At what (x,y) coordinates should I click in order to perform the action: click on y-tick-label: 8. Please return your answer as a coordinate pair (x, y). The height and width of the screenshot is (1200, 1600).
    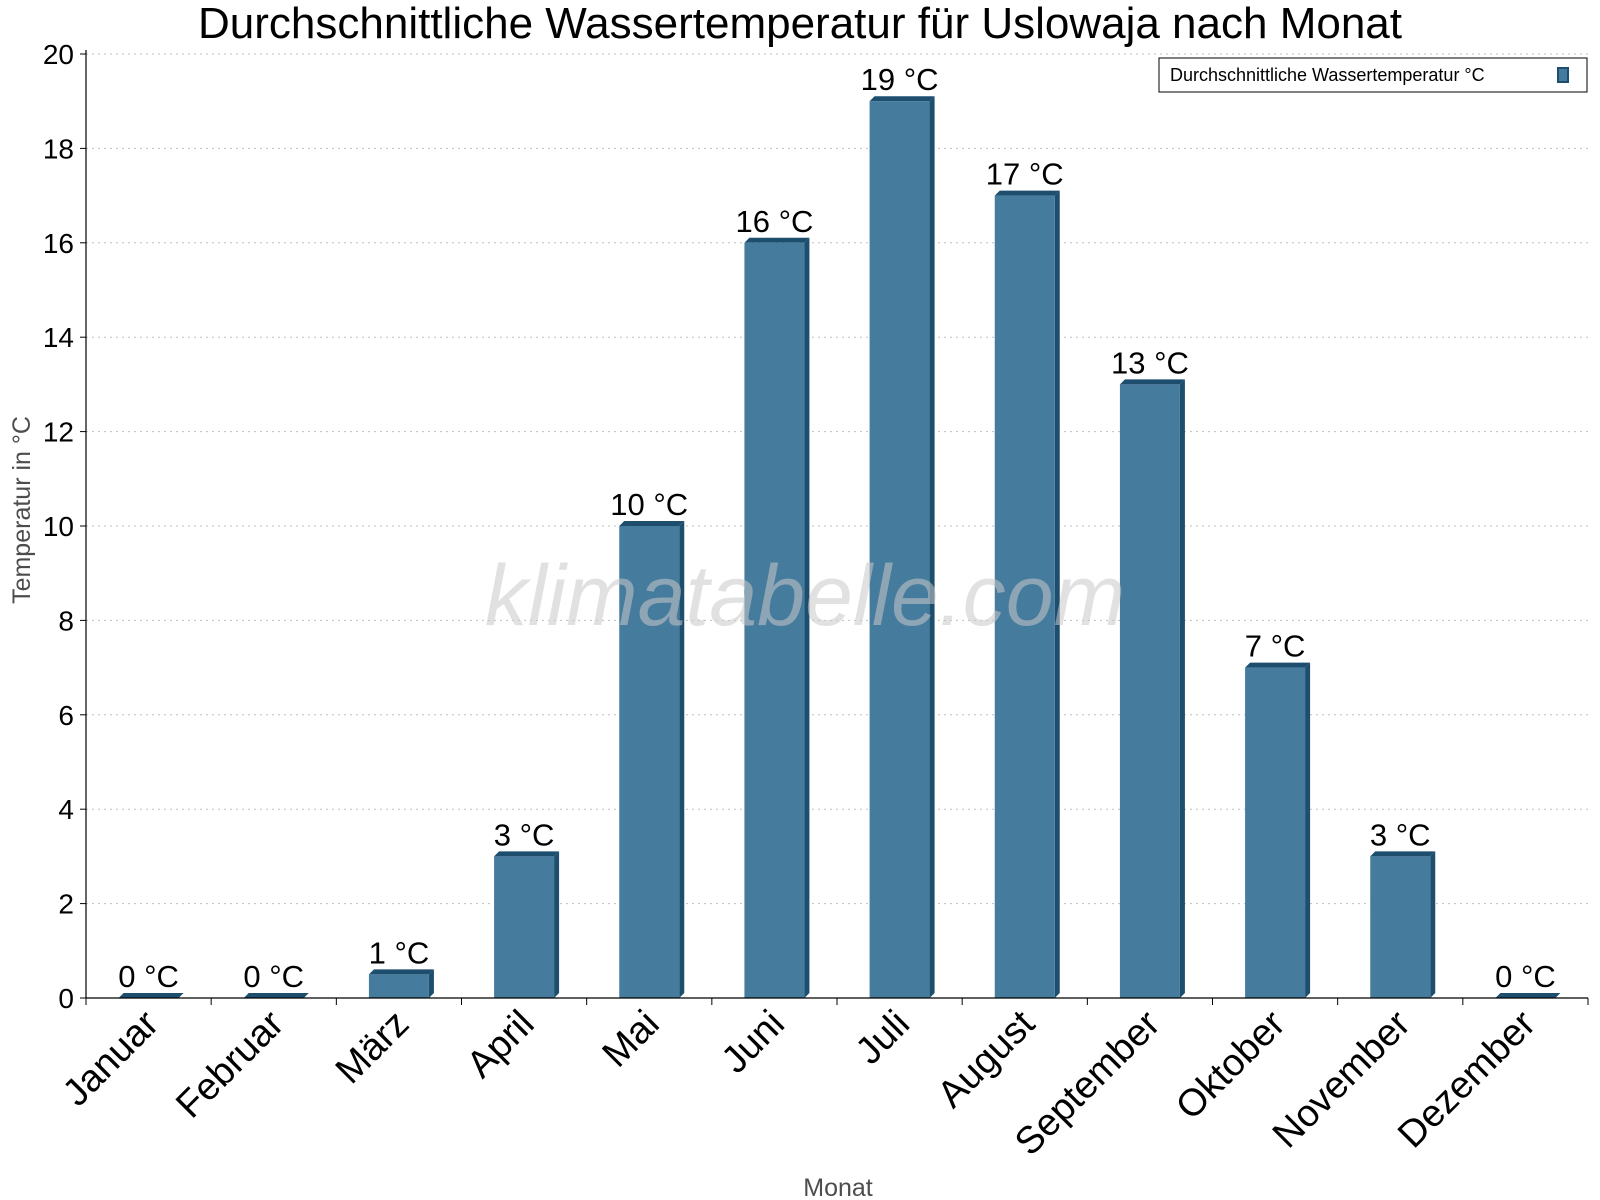
    Looking at the image, I should click on (66, 620).